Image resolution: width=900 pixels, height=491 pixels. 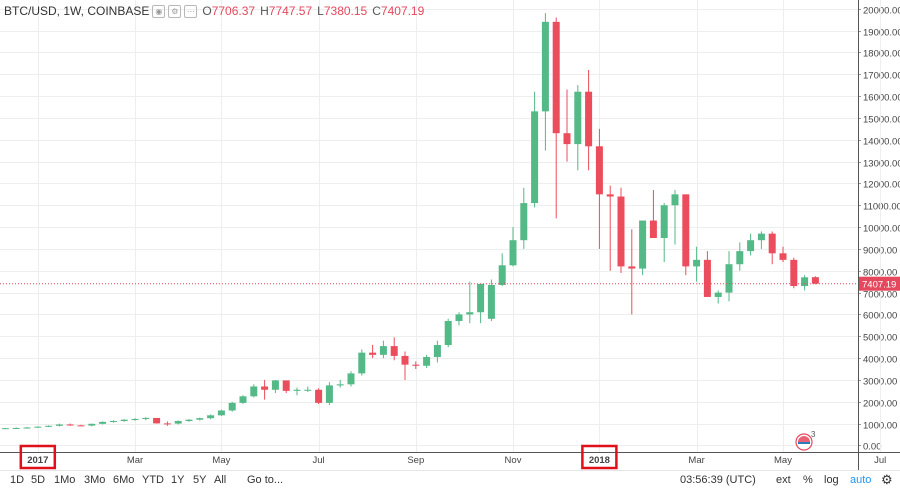 What do you see at coordinates (175, 11) in the screenshot?
I see `settings-icon: ⚙` at bounding box center [175, 11].